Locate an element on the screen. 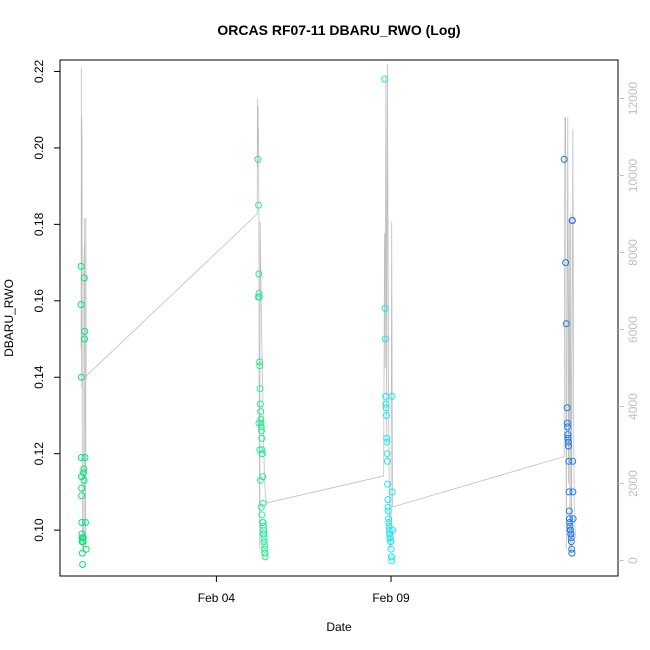 This screenshot has width=650, height=650. y-tick-label: 0.20 is located at coordinates (39, 148).